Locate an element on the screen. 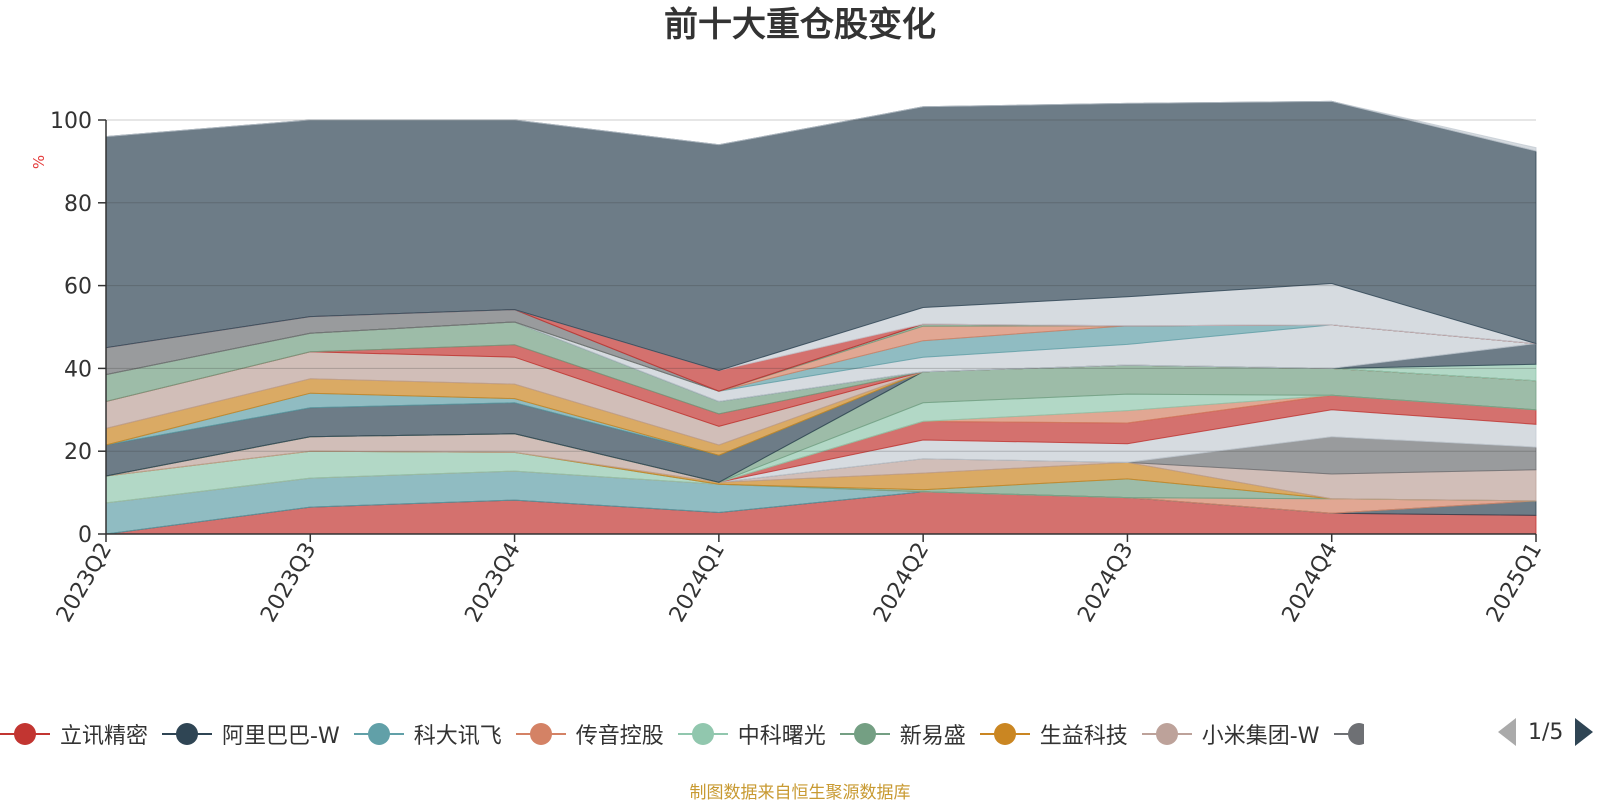 The image size is (1600, 803). y-tick-label-5: 100 is located at coordinates (71, 121).